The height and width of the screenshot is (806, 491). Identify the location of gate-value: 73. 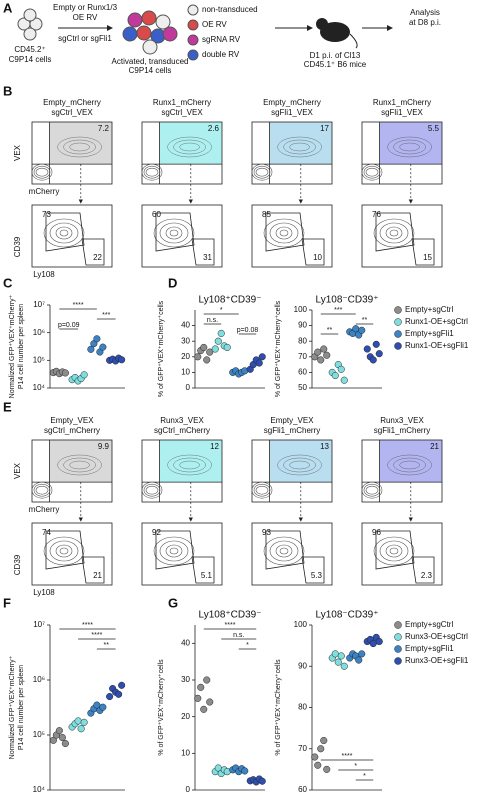
(46, 214).